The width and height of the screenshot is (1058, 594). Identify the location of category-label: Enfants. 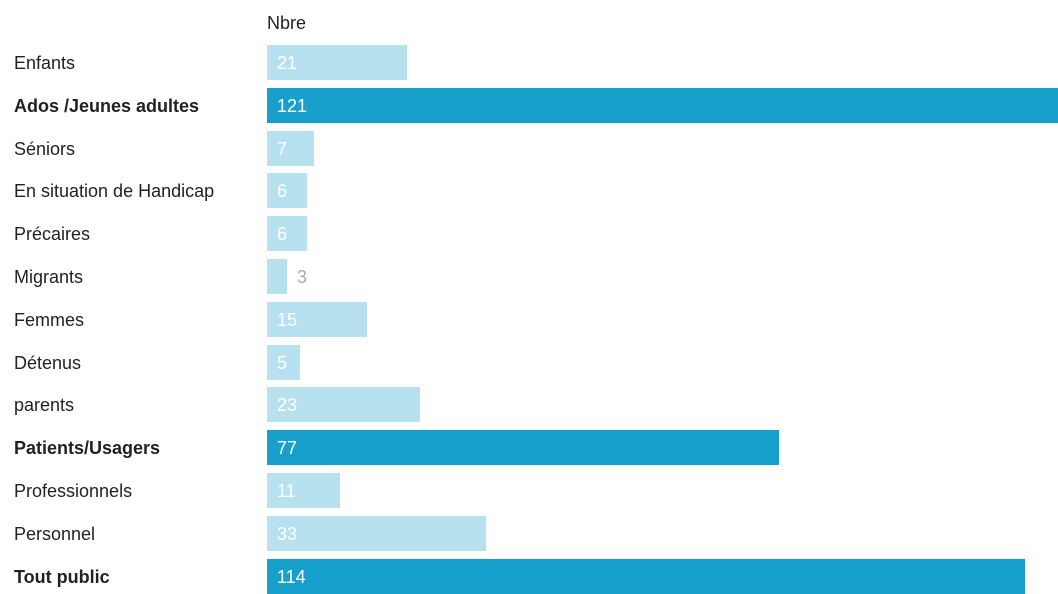
(44, 63).